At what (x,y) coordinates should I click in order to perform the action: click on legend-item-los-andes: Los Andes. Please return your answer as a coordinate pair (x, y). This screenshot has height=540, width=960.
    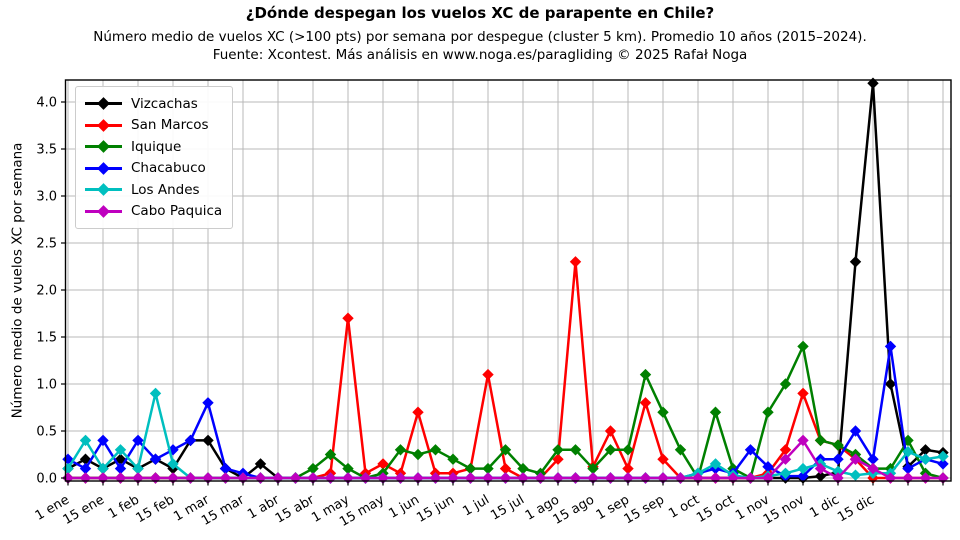
    Looking at the image, I should click on (153, 190).